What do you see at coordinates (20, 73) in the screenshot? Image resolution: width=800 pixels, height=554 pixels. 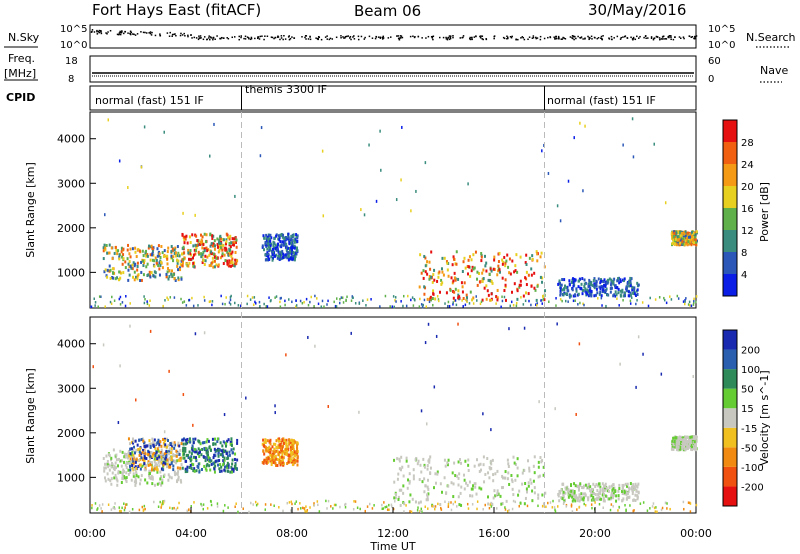 I see `freq-label-2: [MHz]` at bounding box center [20, 73].